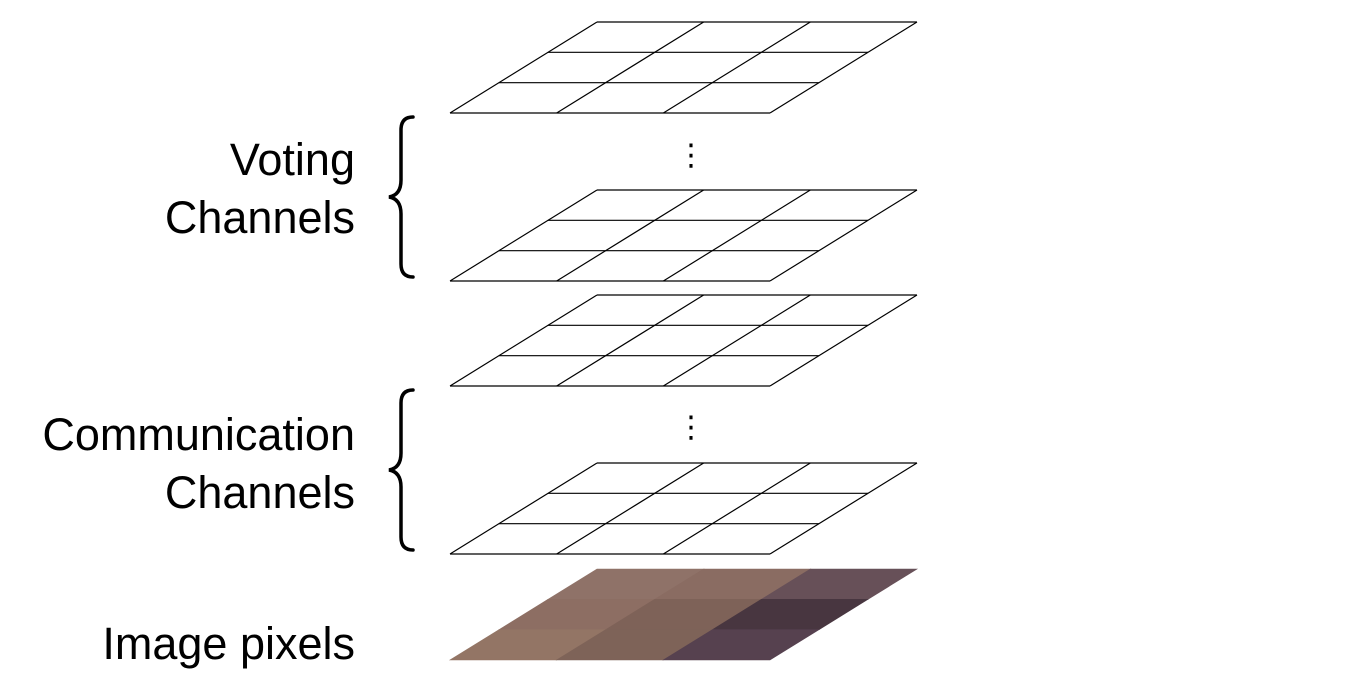 This screenshot has width=1369, height=684. I want to click on image-pixel-cell, so click(741, 645).